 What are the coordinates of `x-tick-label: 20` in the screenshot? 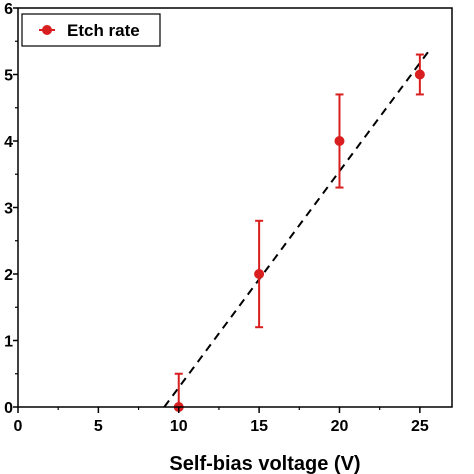 It's located at (340, 426).